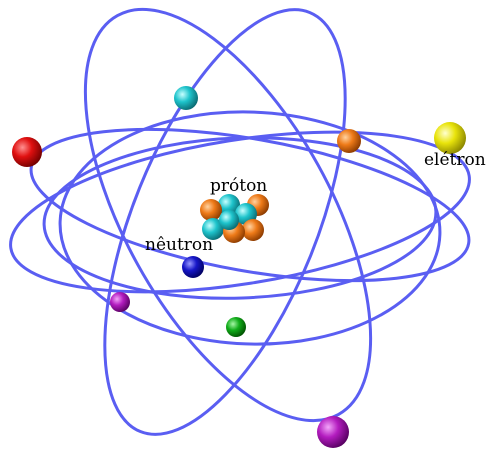 This screenshot has width=499, height=450. I want to click on electron-red, so click(27, 152).